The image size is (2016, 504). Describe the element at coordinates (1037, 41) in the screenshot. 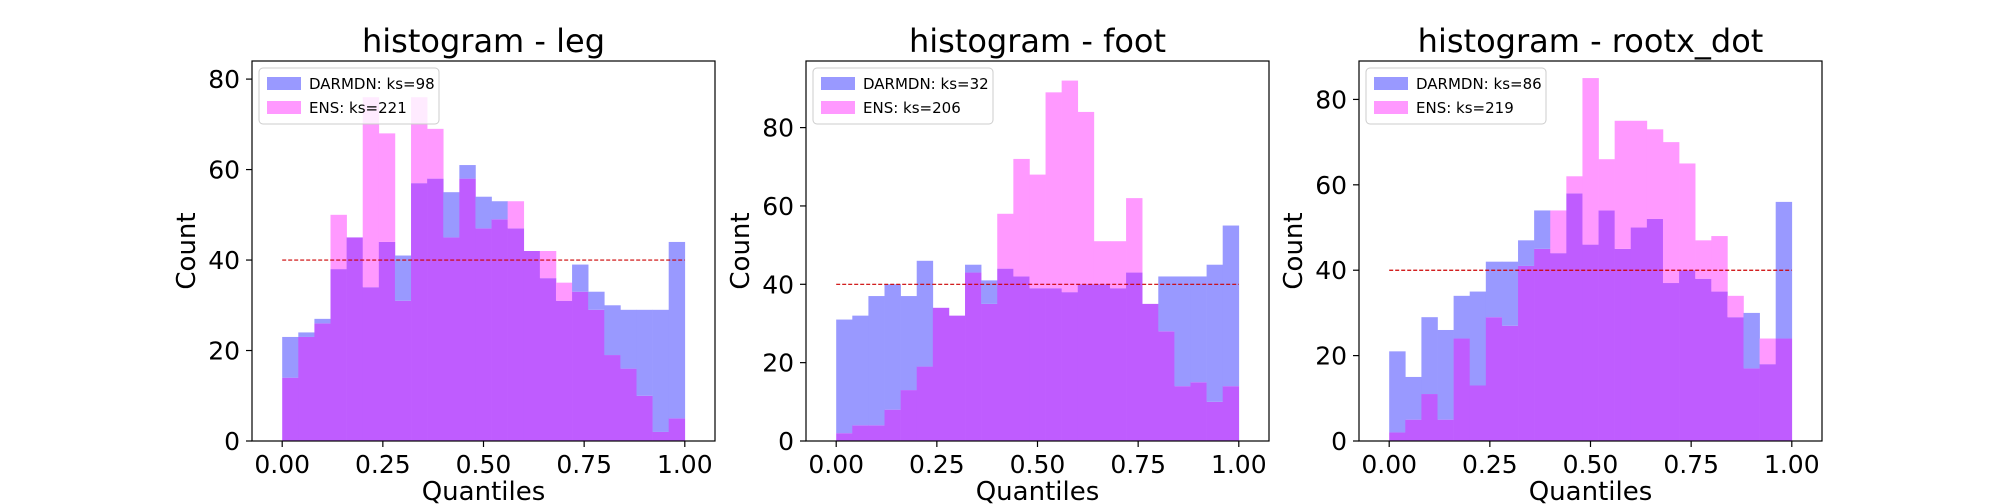

I see `chart-title: histogram - foot` at that location.